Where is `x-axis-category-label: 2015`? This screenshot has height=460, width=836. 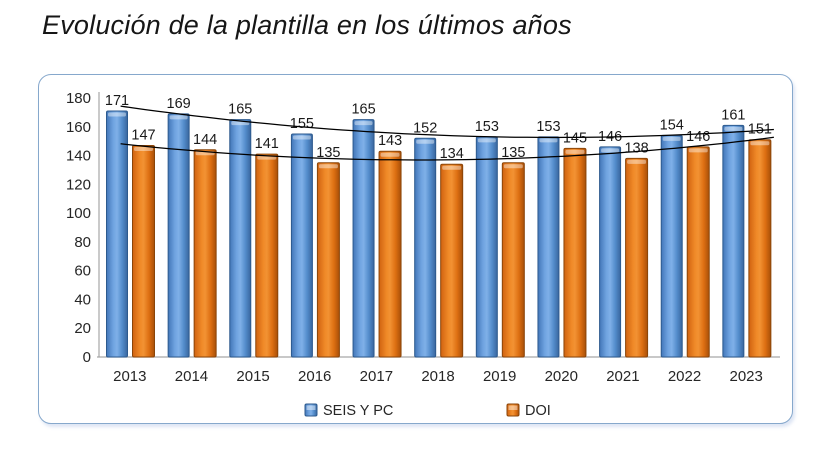
x-axis-category-label: 2015 is located at coordinates (252, 376).